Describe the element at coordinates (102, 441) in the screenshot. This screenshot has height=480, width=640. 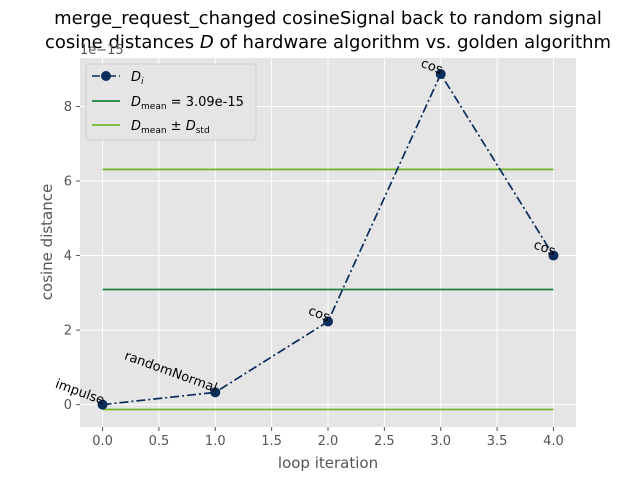
I see `x-tick-label: 0.0` at that location.